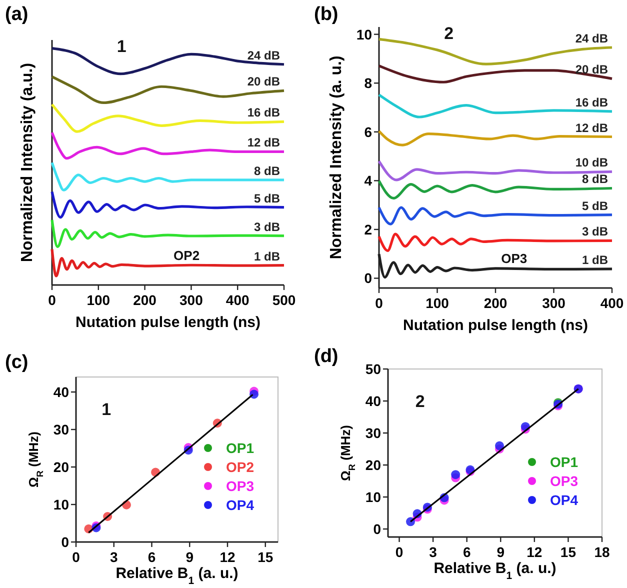  What do you see at coordinates (591, 163) in the screenshot?
I see `series-label: 10 dB` at bounding box center [591, 163].